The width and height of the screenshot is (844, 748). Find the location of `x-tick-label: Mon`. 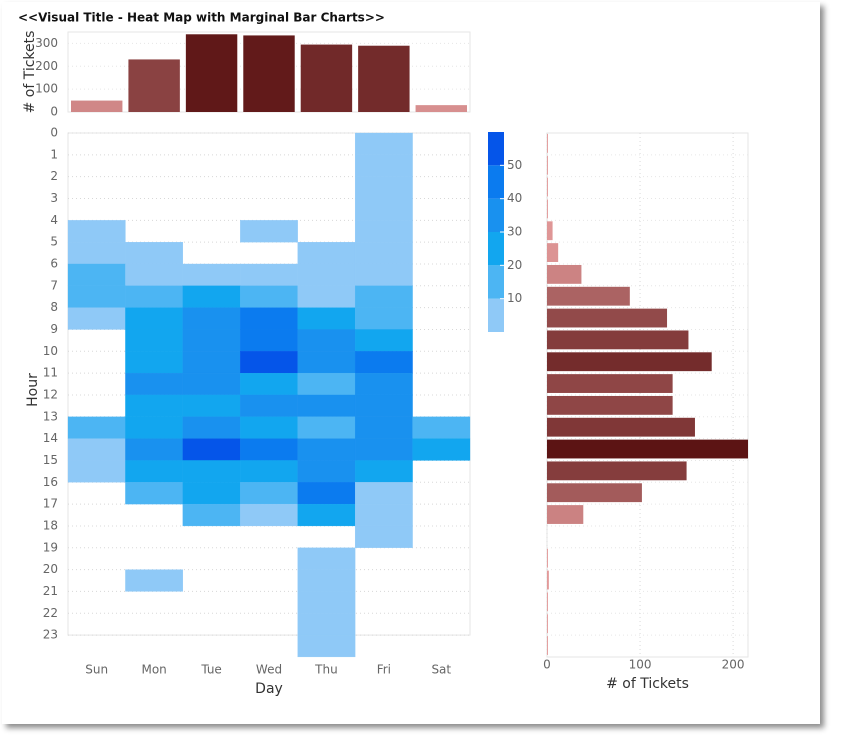

x-tick-label: Mon is located at coordinates (153, 670).